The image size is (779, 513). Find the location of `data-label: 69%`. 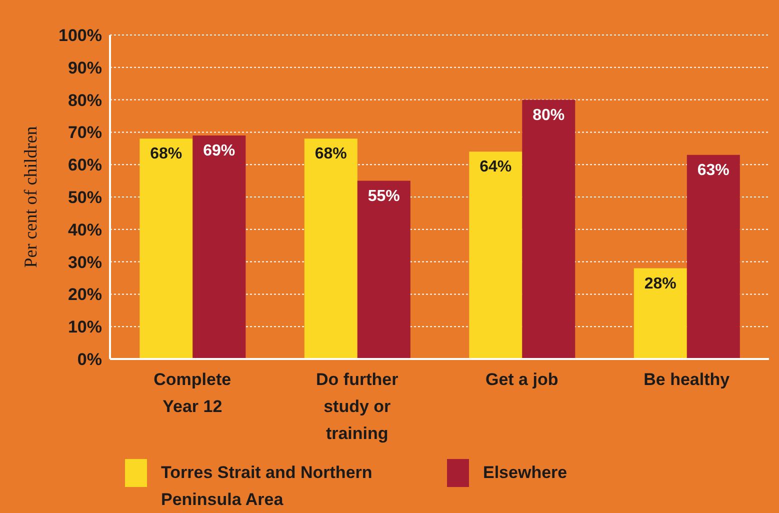

data-label: 69% is located at coordinates (219, 151).